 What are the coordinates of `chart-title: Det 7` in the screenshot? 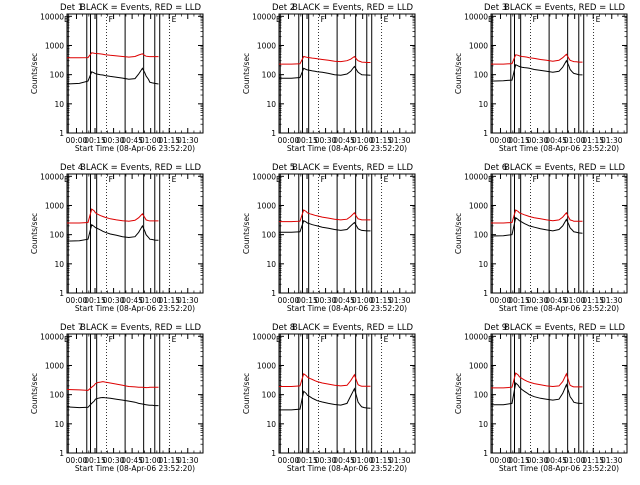 It's located at (71, 328).